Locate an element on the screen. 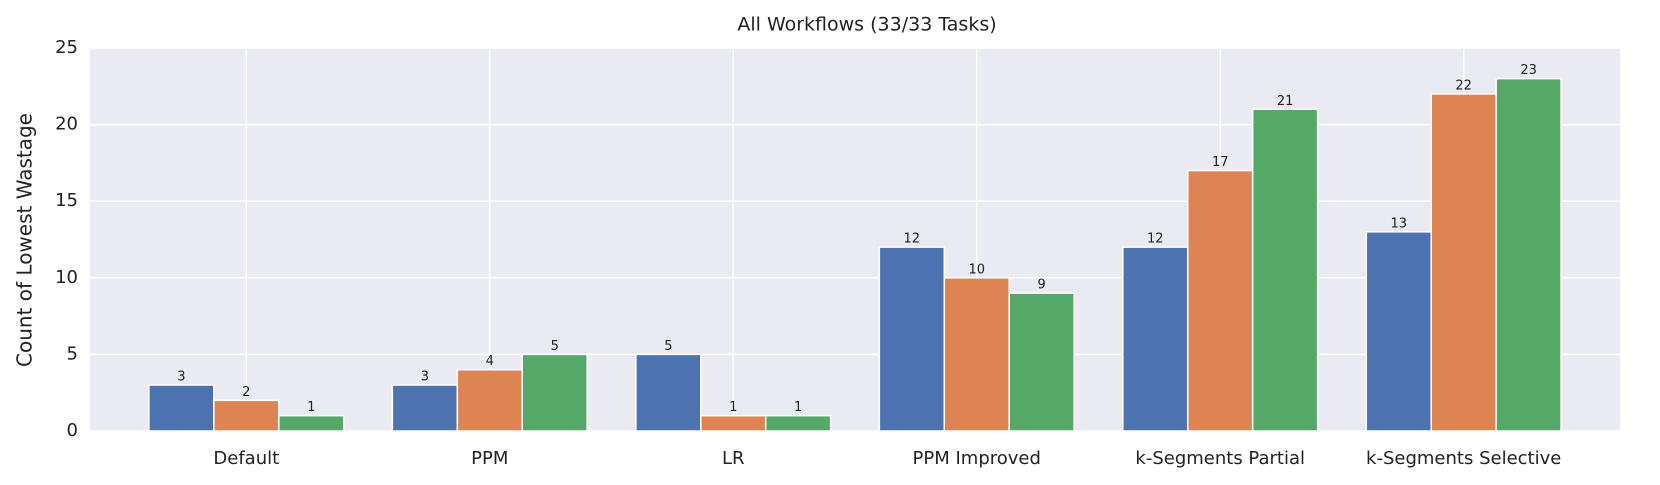  x-tick-label: PPM Improved is located at coordinates (977, 458).